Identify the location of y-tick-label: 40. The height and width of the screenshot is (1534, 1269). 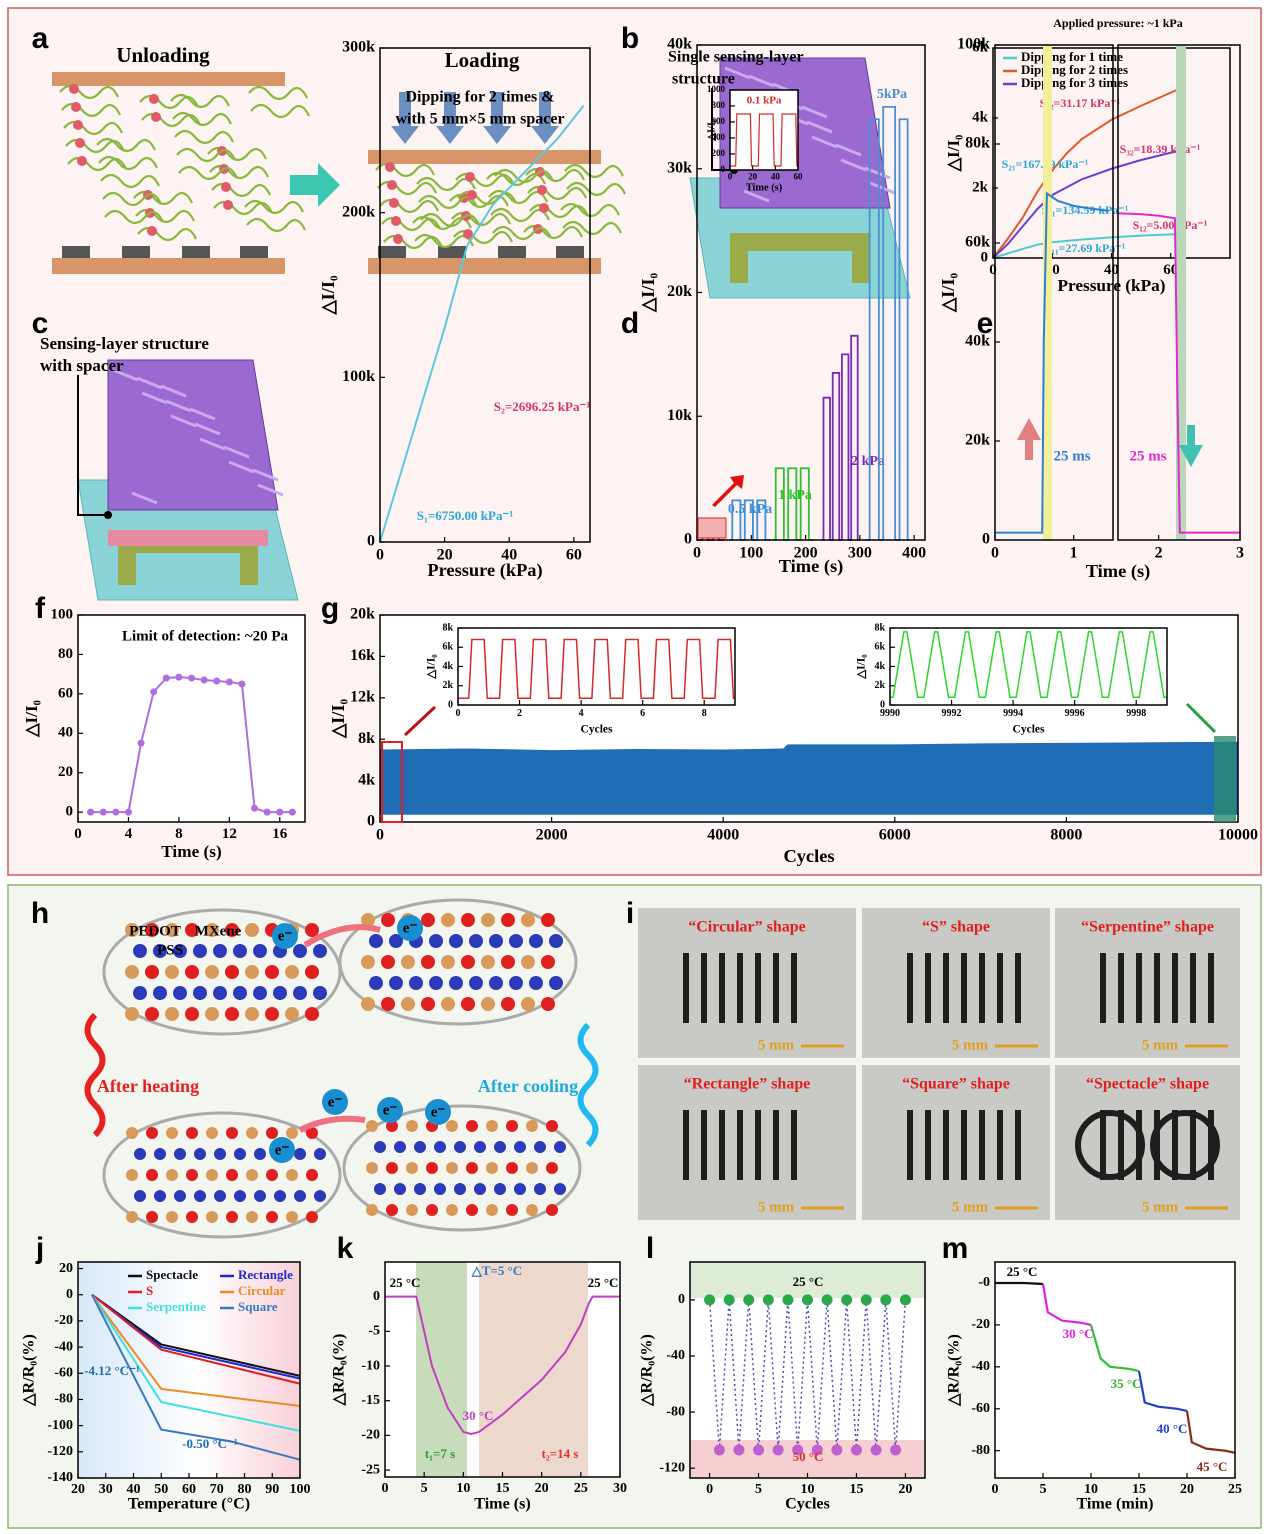
(65, 733).